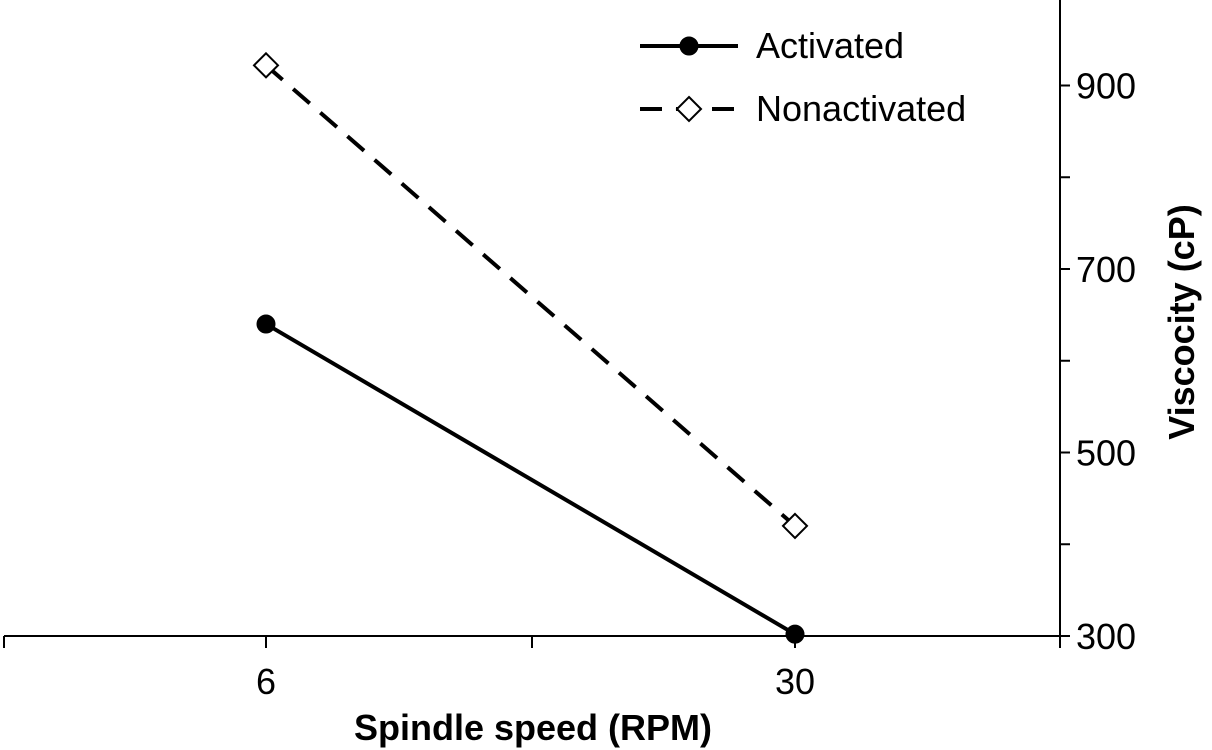 This screenshot has width=1212, height=750. What do you see at coordinates (533, 727) in the screenshot?
I see `x-axis-title: Spindle speed (RPM)` at bounding box center [533, 727].